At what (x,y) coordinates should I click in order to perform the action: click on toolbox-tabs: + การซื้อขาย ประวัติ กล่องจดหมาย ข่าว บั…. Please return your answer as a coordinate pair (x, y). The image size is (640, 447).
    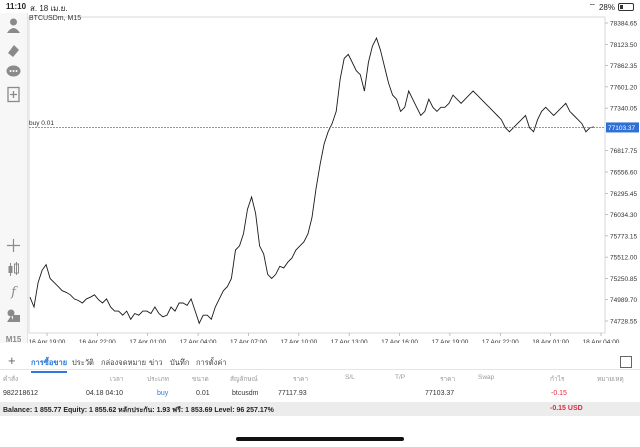
    Looking at the image, I should click on (320, 363).